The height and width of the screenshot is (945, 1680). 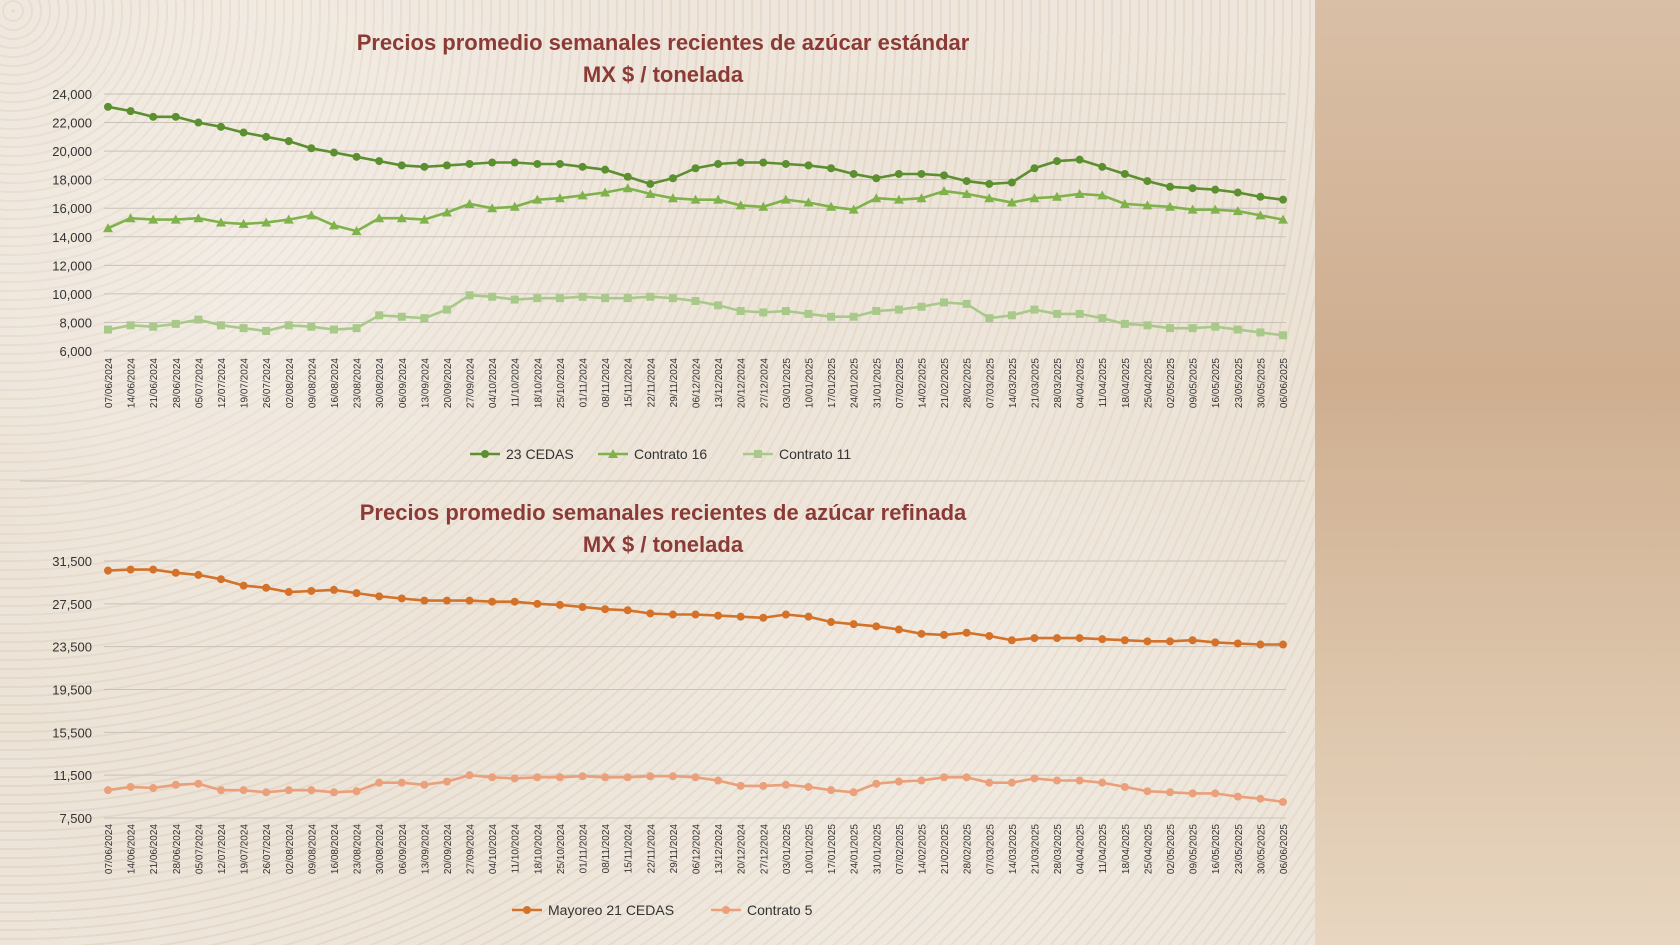 I want to click on legend-marker, so click(x=613, y=453).